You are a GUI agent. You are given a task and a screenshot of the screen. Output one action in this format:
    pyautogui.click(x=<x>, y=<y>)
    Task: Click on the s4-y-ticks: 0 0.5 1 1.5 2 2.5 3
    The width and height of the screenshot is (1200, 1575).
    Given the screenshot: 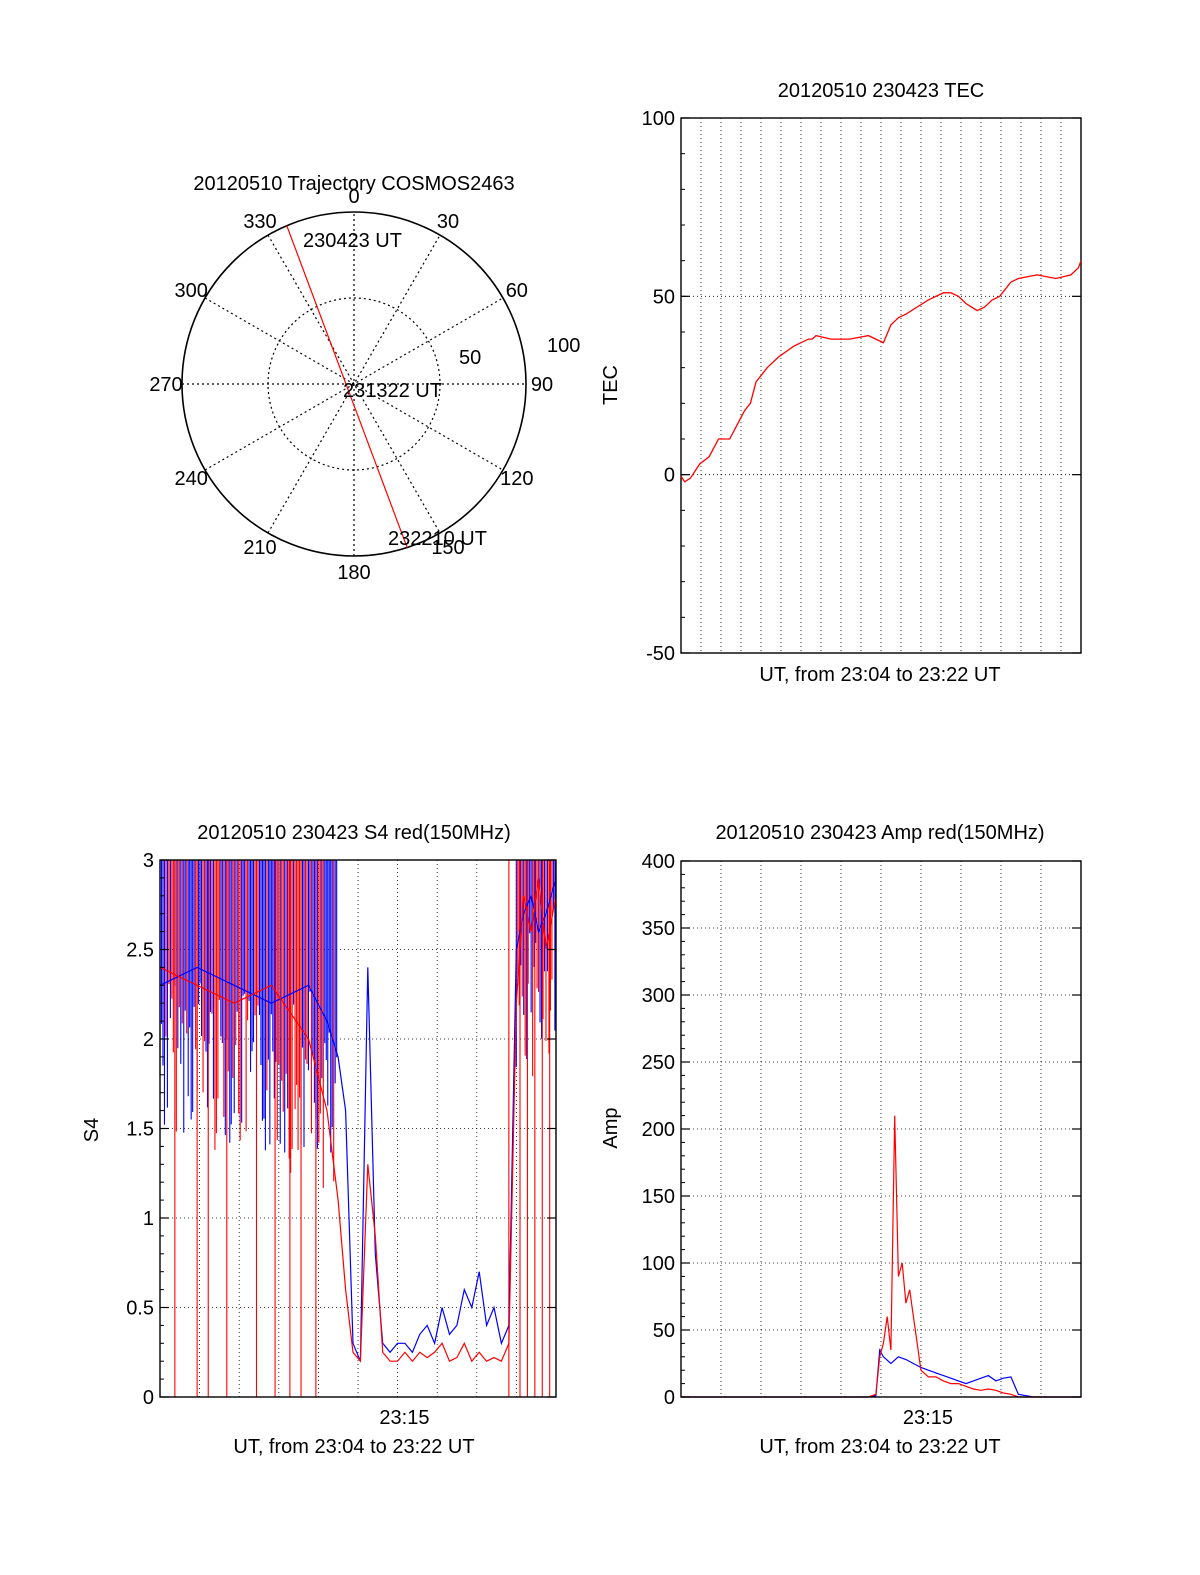 What is the action you would take?
    pyautogui.click(x=341, y=1129)
    